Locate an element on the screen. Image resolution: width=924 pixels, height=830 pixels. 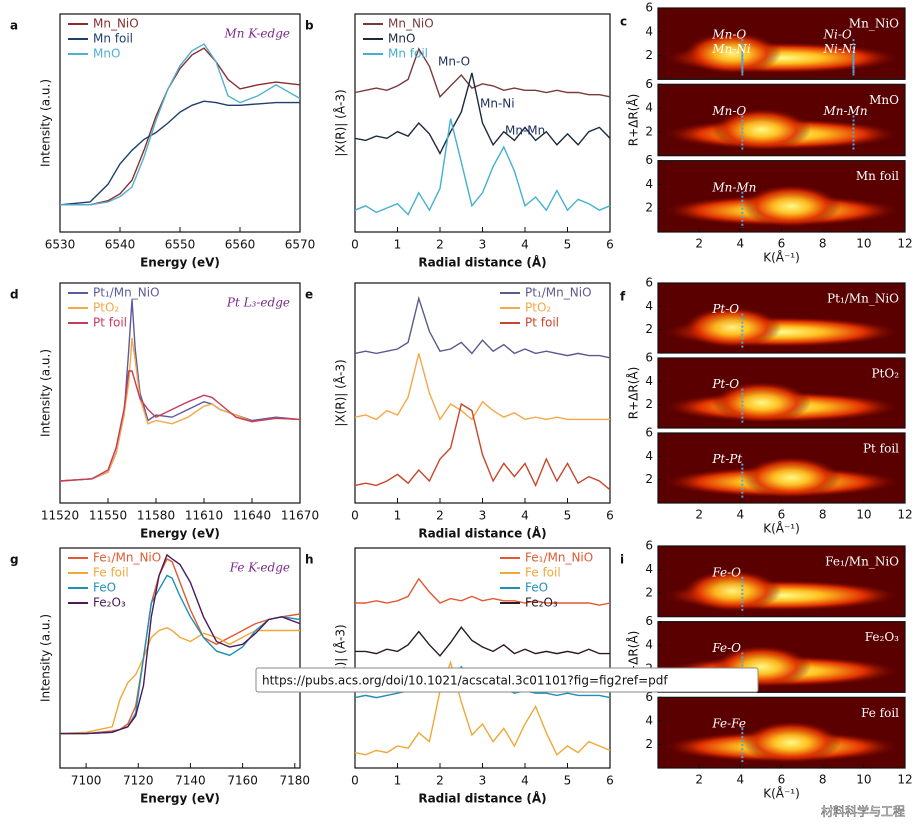
panel-letter: b is located at coordinates (309, 26).